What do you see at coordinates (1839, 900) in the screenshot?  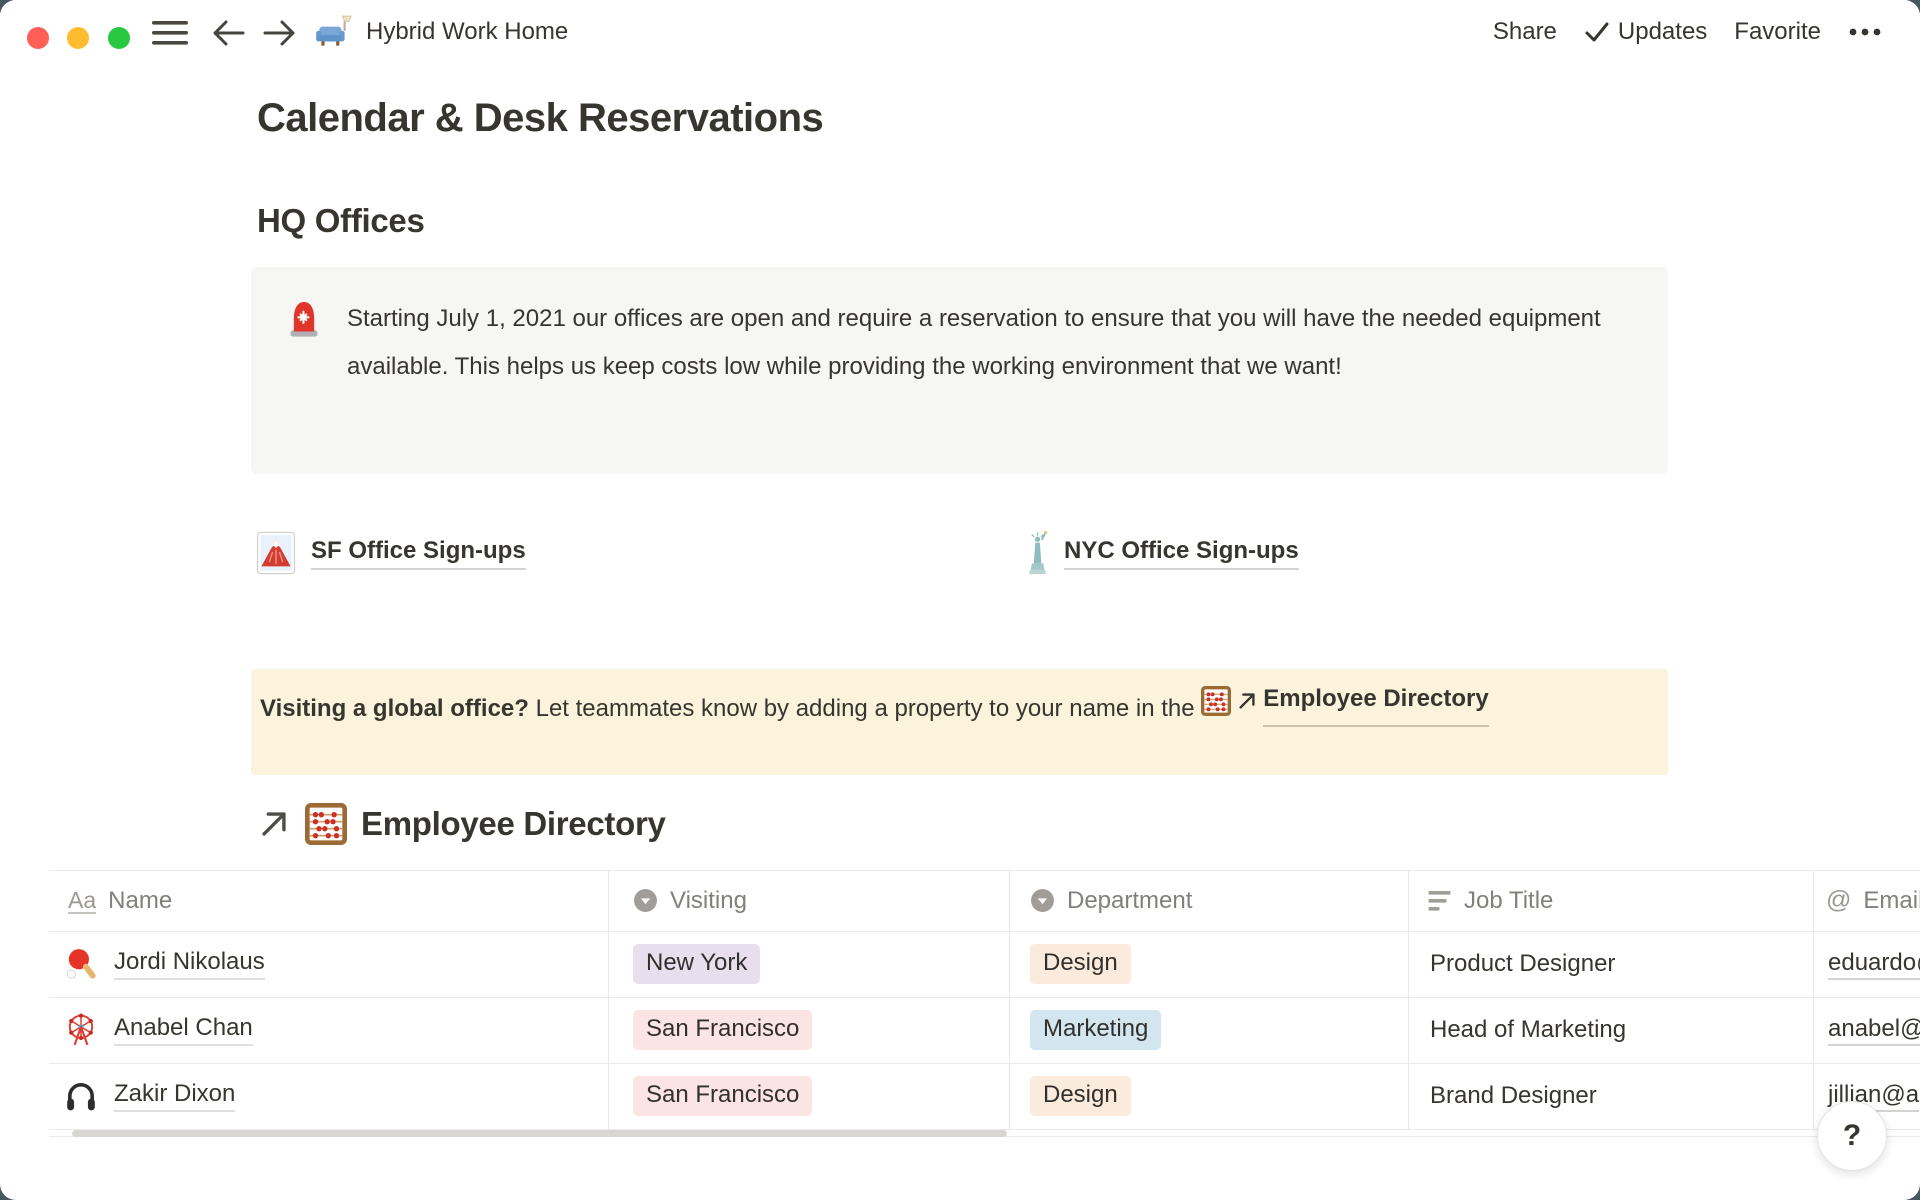 I see `at-sign-icon: @` at bounding box center [1839, 900].